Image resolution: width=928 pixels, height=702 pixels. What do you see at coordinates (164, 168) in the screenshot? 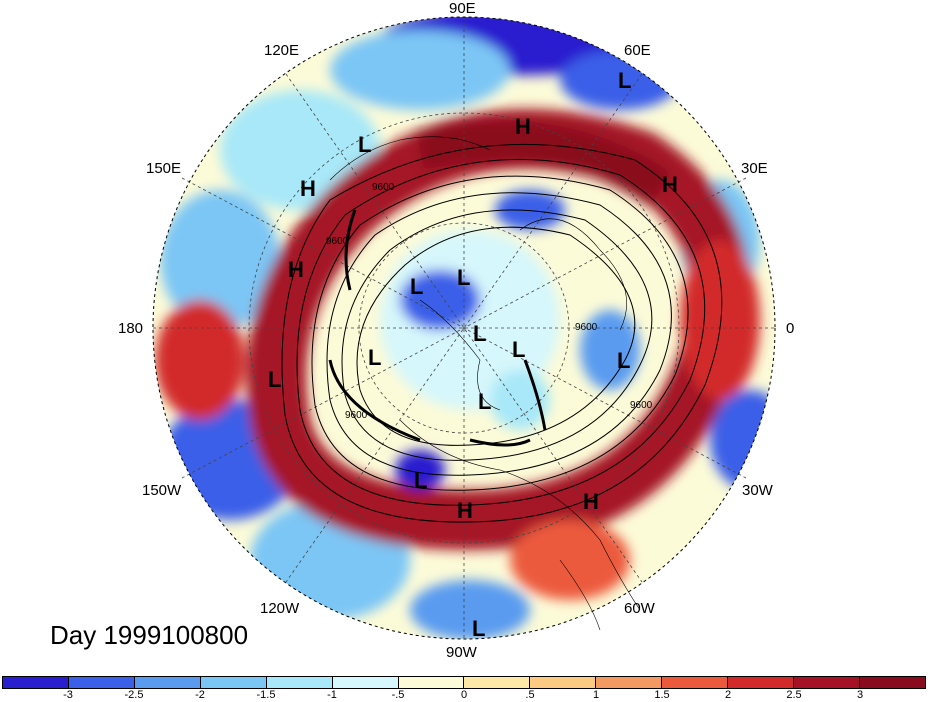
I see `lon-label-150e: 150E` at bounding box center [164, 168].